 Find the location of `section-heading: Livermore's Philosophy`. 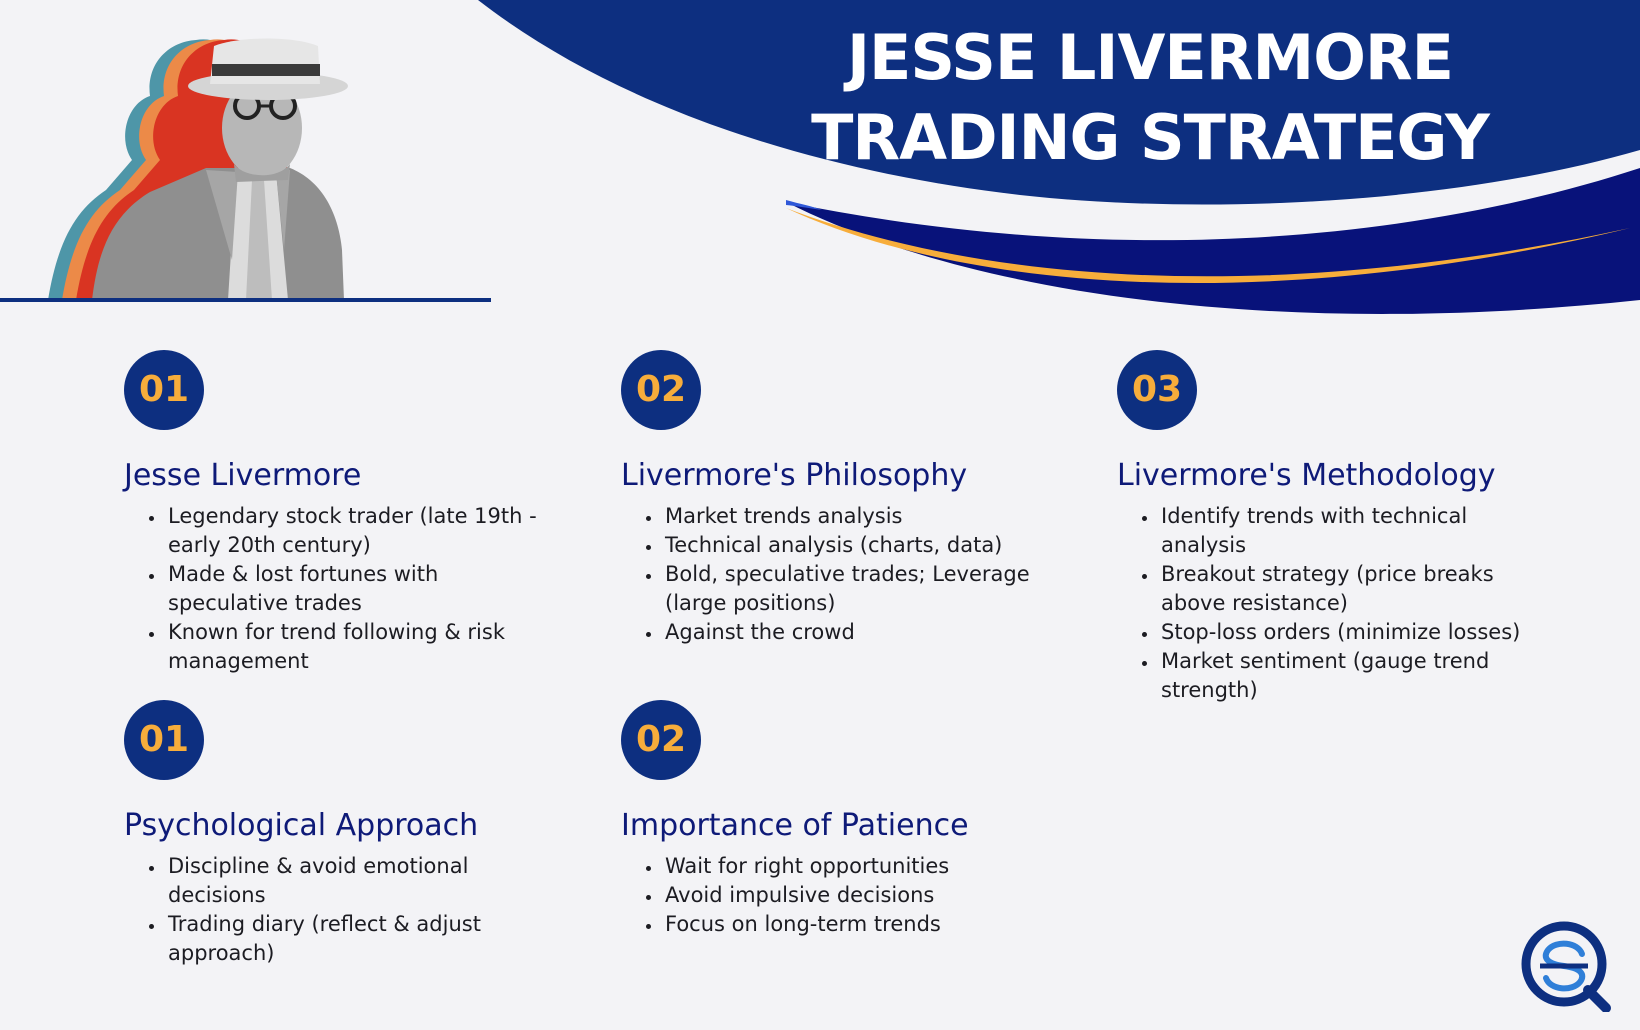

section-heading: Livermore's Philosophy is located at coordinates (794, 475).